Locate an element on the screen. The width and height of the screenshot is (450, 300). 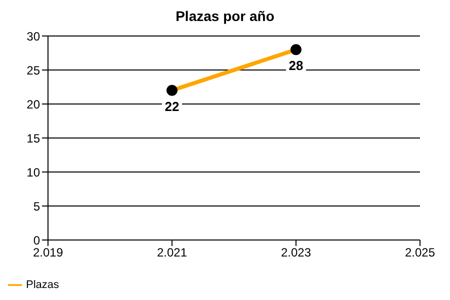
y-tick-label: 20 is located at coordinates (33, 104).